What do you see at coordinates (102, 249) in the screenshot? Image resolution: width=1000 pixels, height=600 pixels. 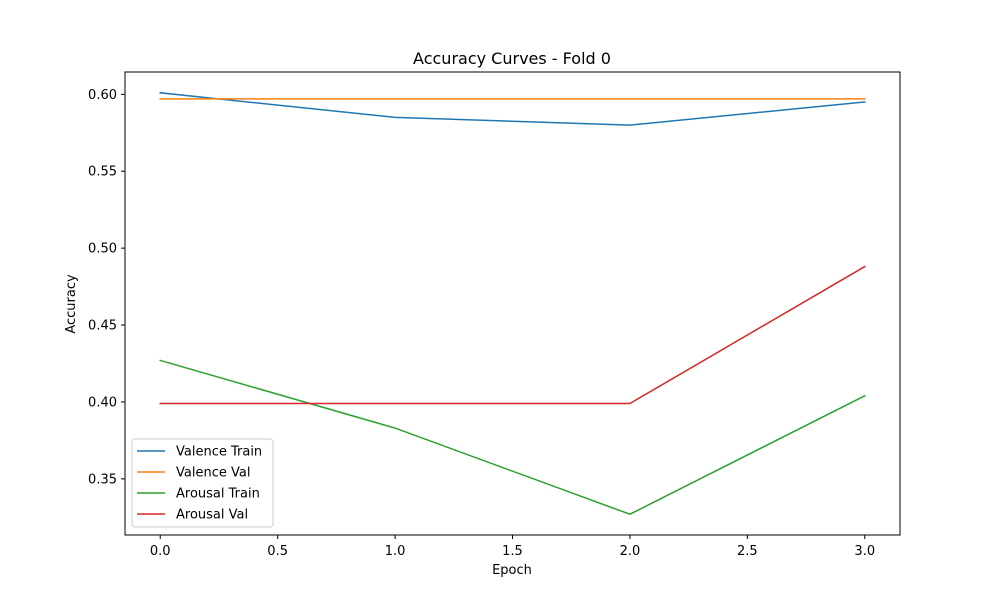 I see `y-tick-label: 0.50` at bounding box center [102, 249].